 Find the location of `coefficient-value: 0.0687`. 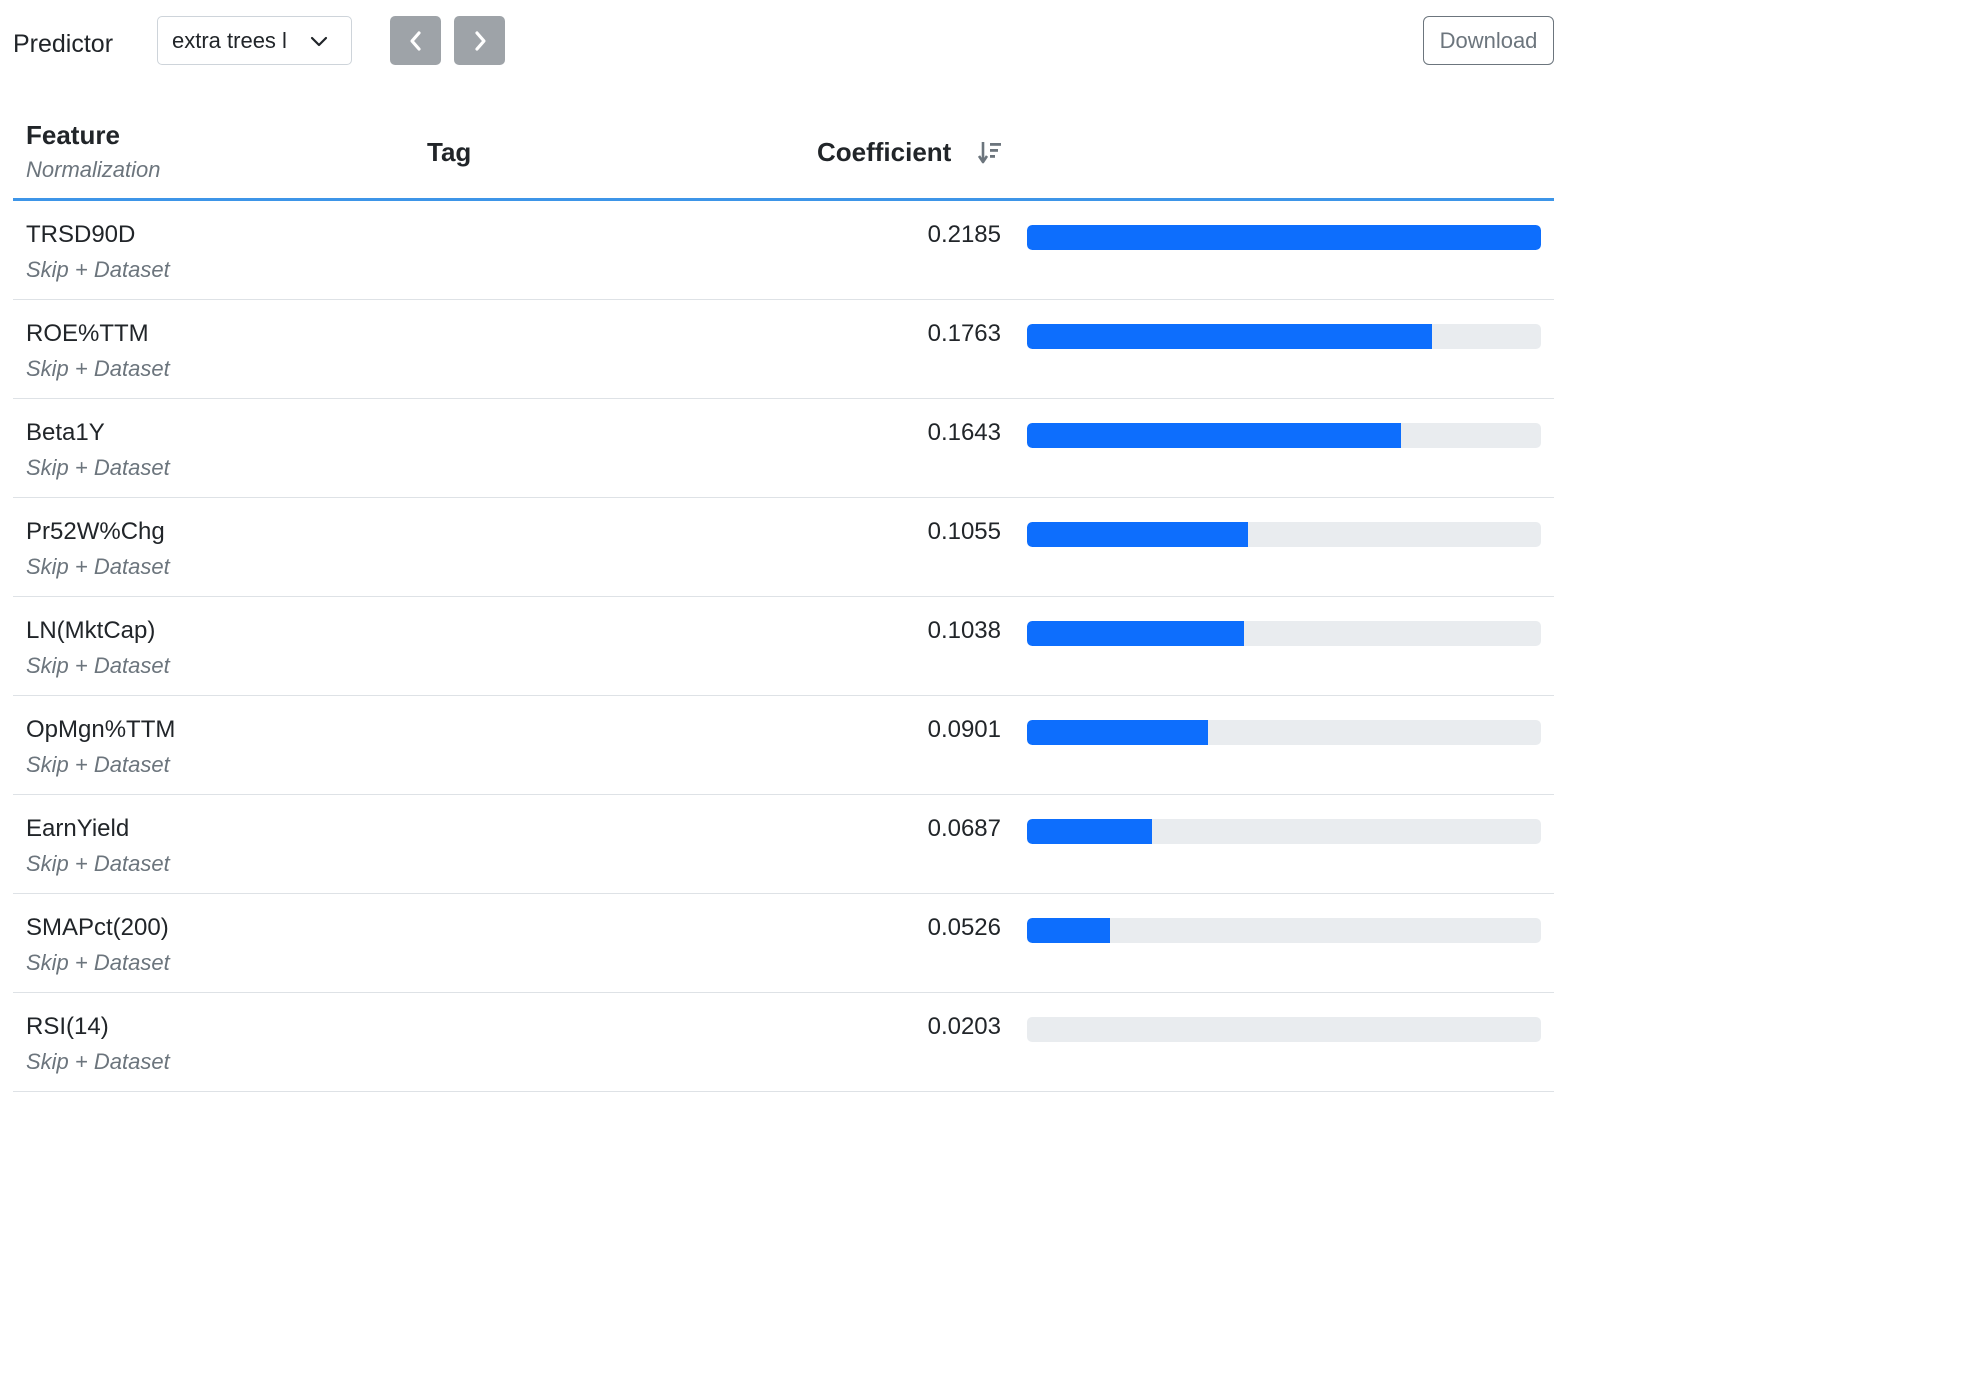

coefficient-value: 0.0687 is located at coordinates (964, 828).